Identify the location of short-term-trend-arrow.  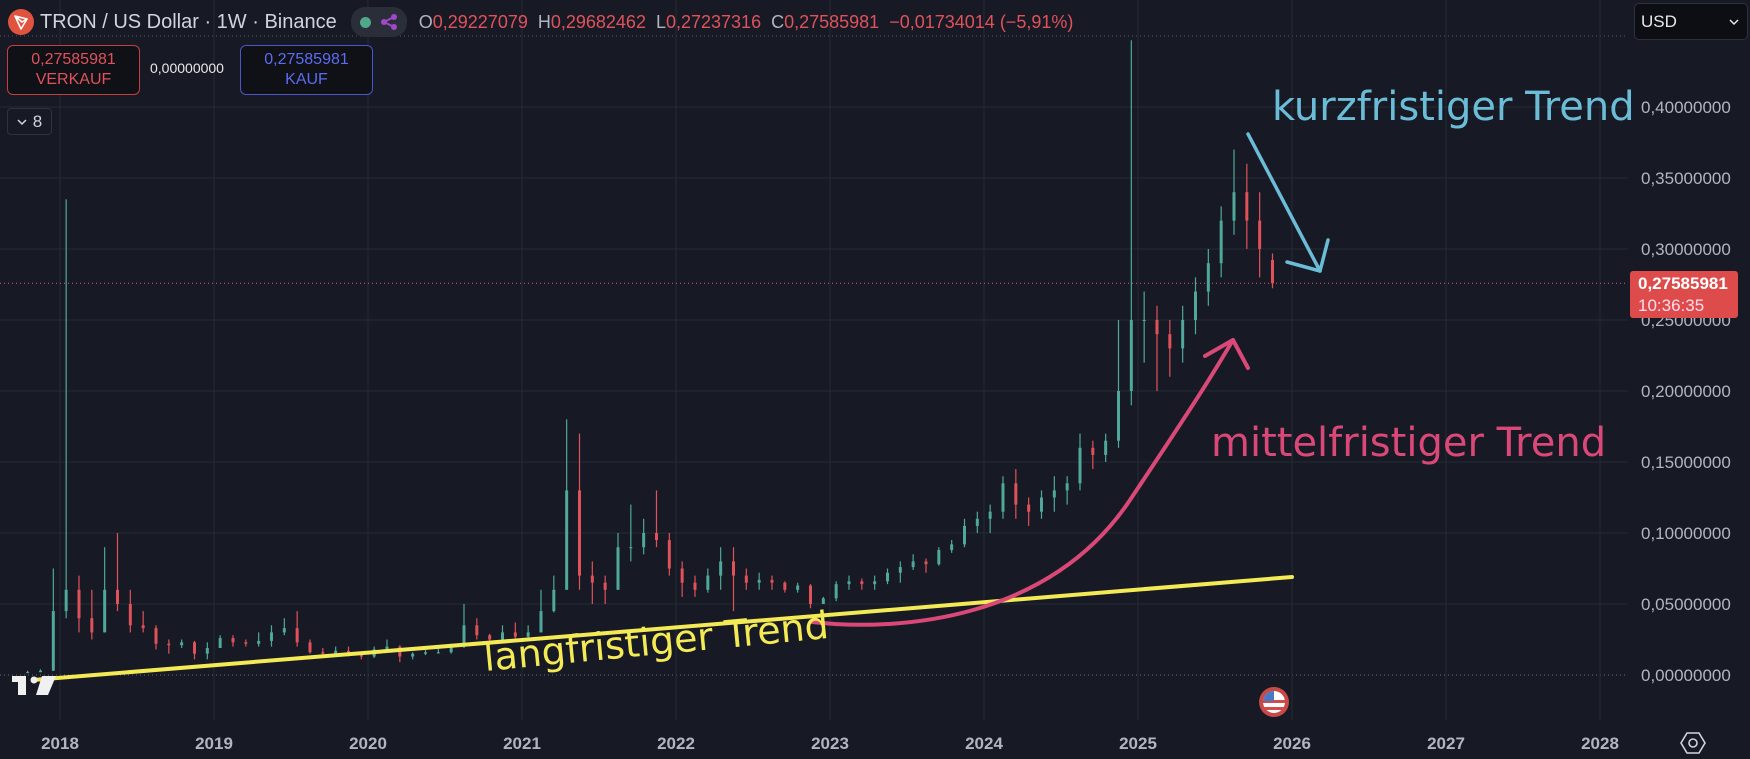
(1284, 202).